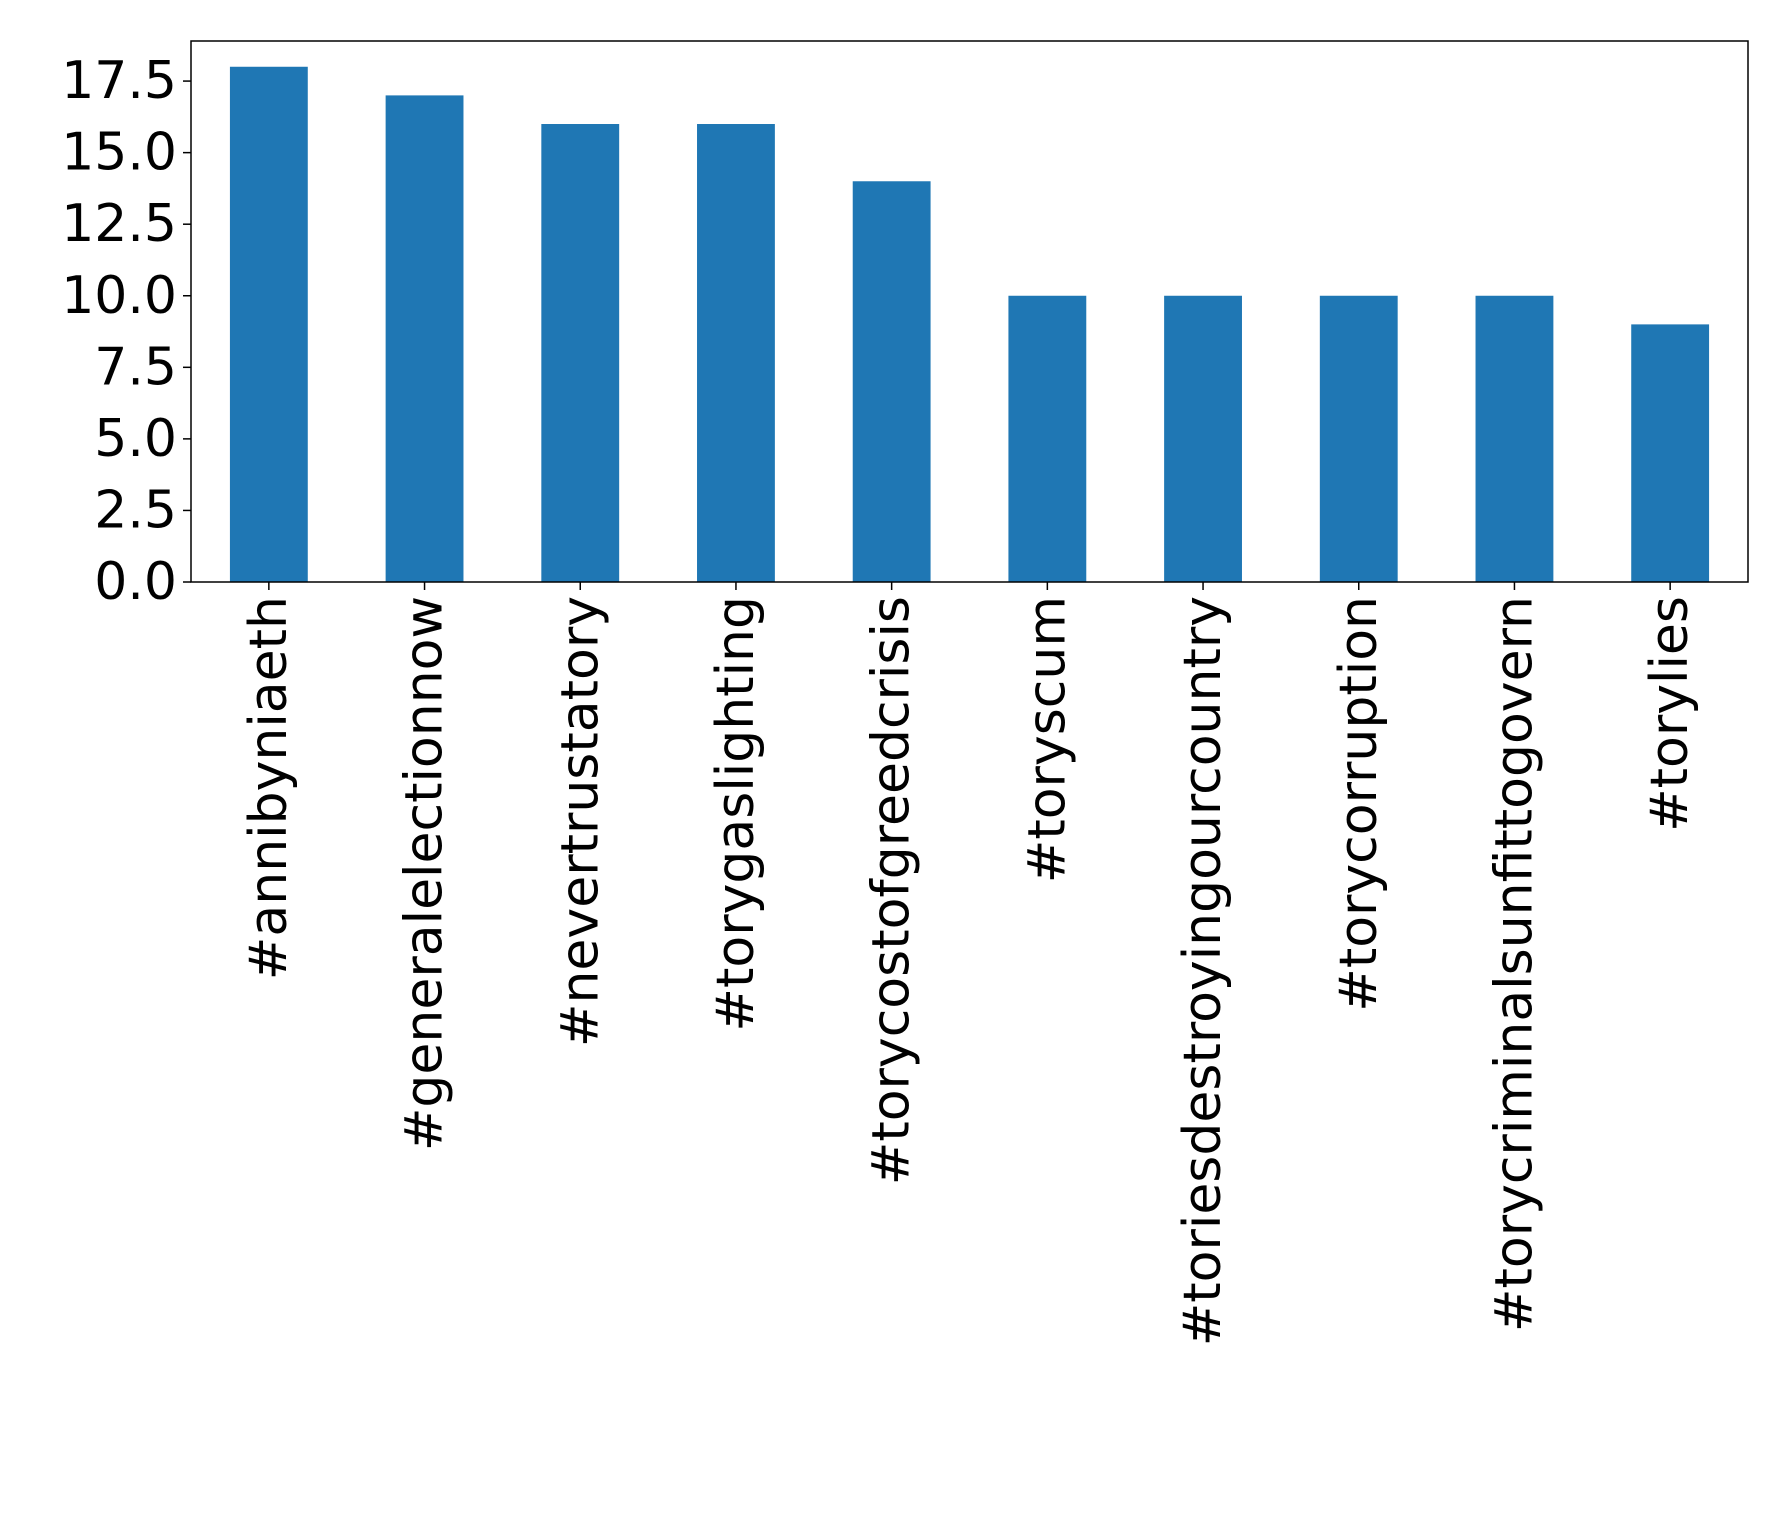  Describe the element at coordinates (119, 296) in the screenshot. I see `y-tick-label: 10.0` at that location.